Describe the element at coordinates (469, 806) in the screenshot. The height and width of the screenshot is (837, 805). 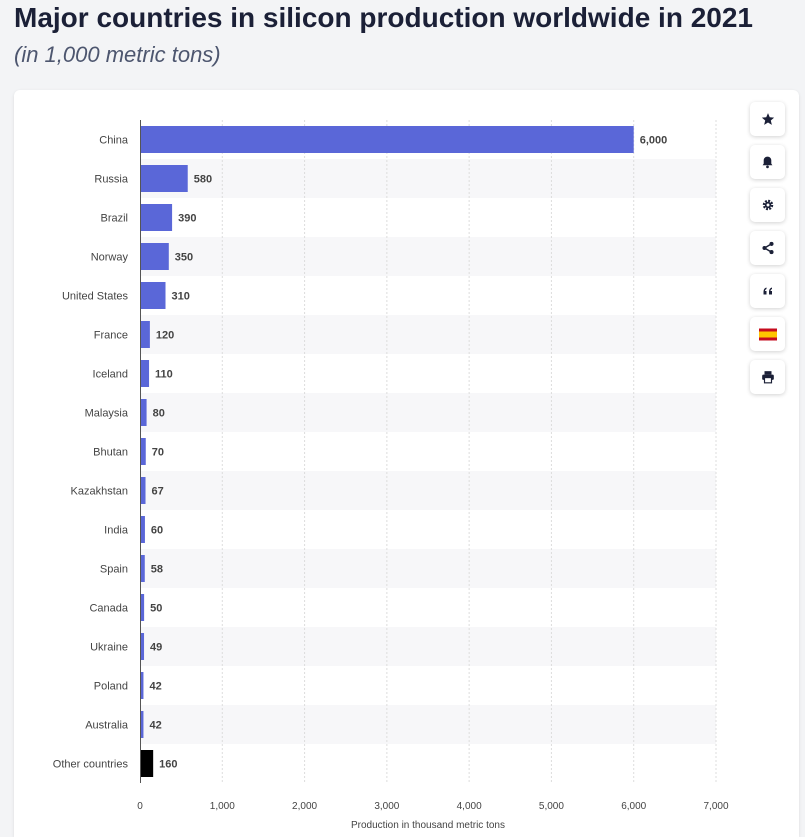
I see `x-tick-label: 4,000` at that location.